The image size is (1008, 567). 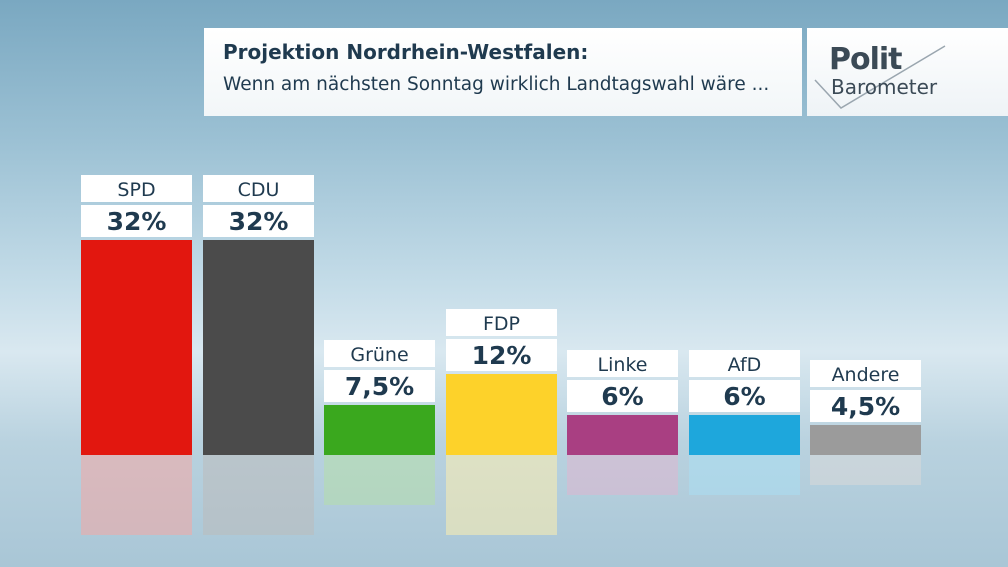 I want to click on category-label: Grüne, so click(x=379, y=355).